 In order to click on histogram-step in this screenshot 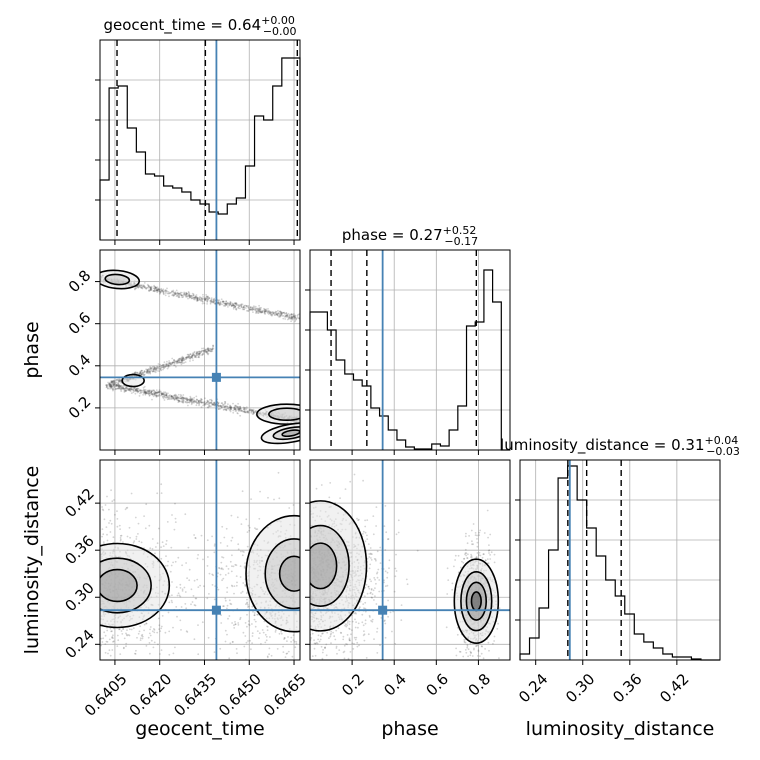, I will do `click(619, 563)`.